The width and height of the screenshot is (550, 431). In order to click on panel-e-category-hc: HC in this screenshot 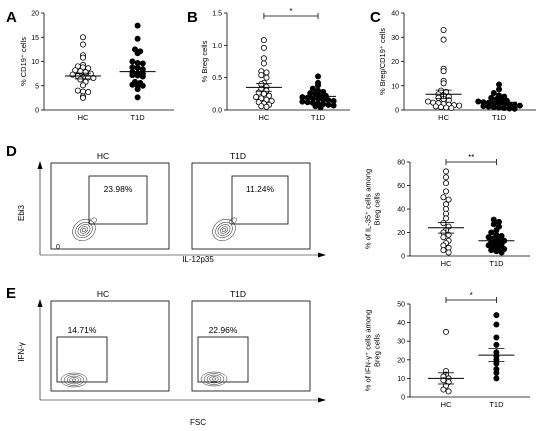, I will do `click(446, 404)`.